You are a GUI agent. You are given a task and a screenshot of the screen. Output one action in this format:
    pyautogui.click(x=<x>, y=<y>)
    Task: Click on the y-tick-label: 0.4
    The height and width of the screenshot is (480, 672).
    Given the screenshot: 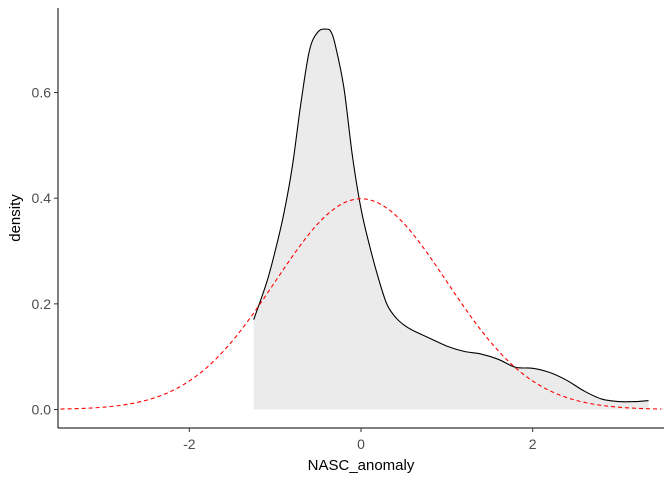 What is the action you would take?
    pyautogui.click(x=42, y=198)
    